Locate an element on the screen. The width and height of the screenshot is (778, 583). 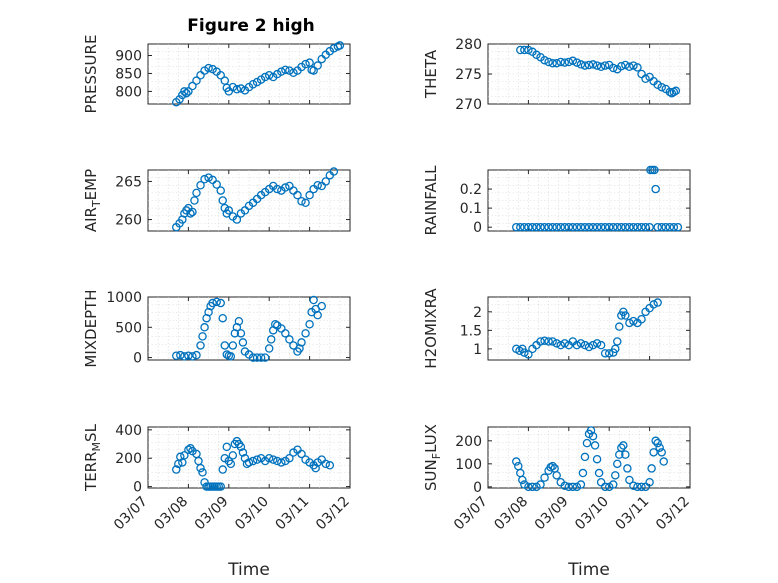
y-tick-label: 400 is located at coordinates (128, 431).